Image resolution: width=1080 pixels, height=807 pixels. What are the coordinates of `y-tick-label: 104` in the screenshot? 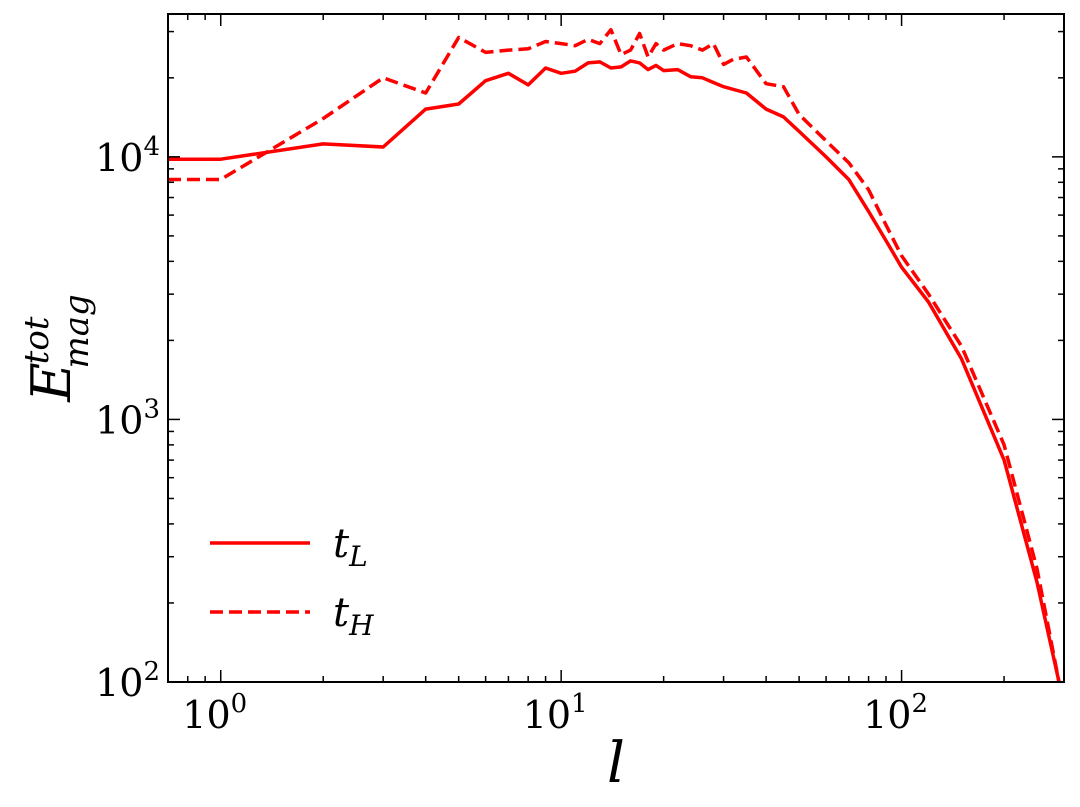 It's located at (127, 156).